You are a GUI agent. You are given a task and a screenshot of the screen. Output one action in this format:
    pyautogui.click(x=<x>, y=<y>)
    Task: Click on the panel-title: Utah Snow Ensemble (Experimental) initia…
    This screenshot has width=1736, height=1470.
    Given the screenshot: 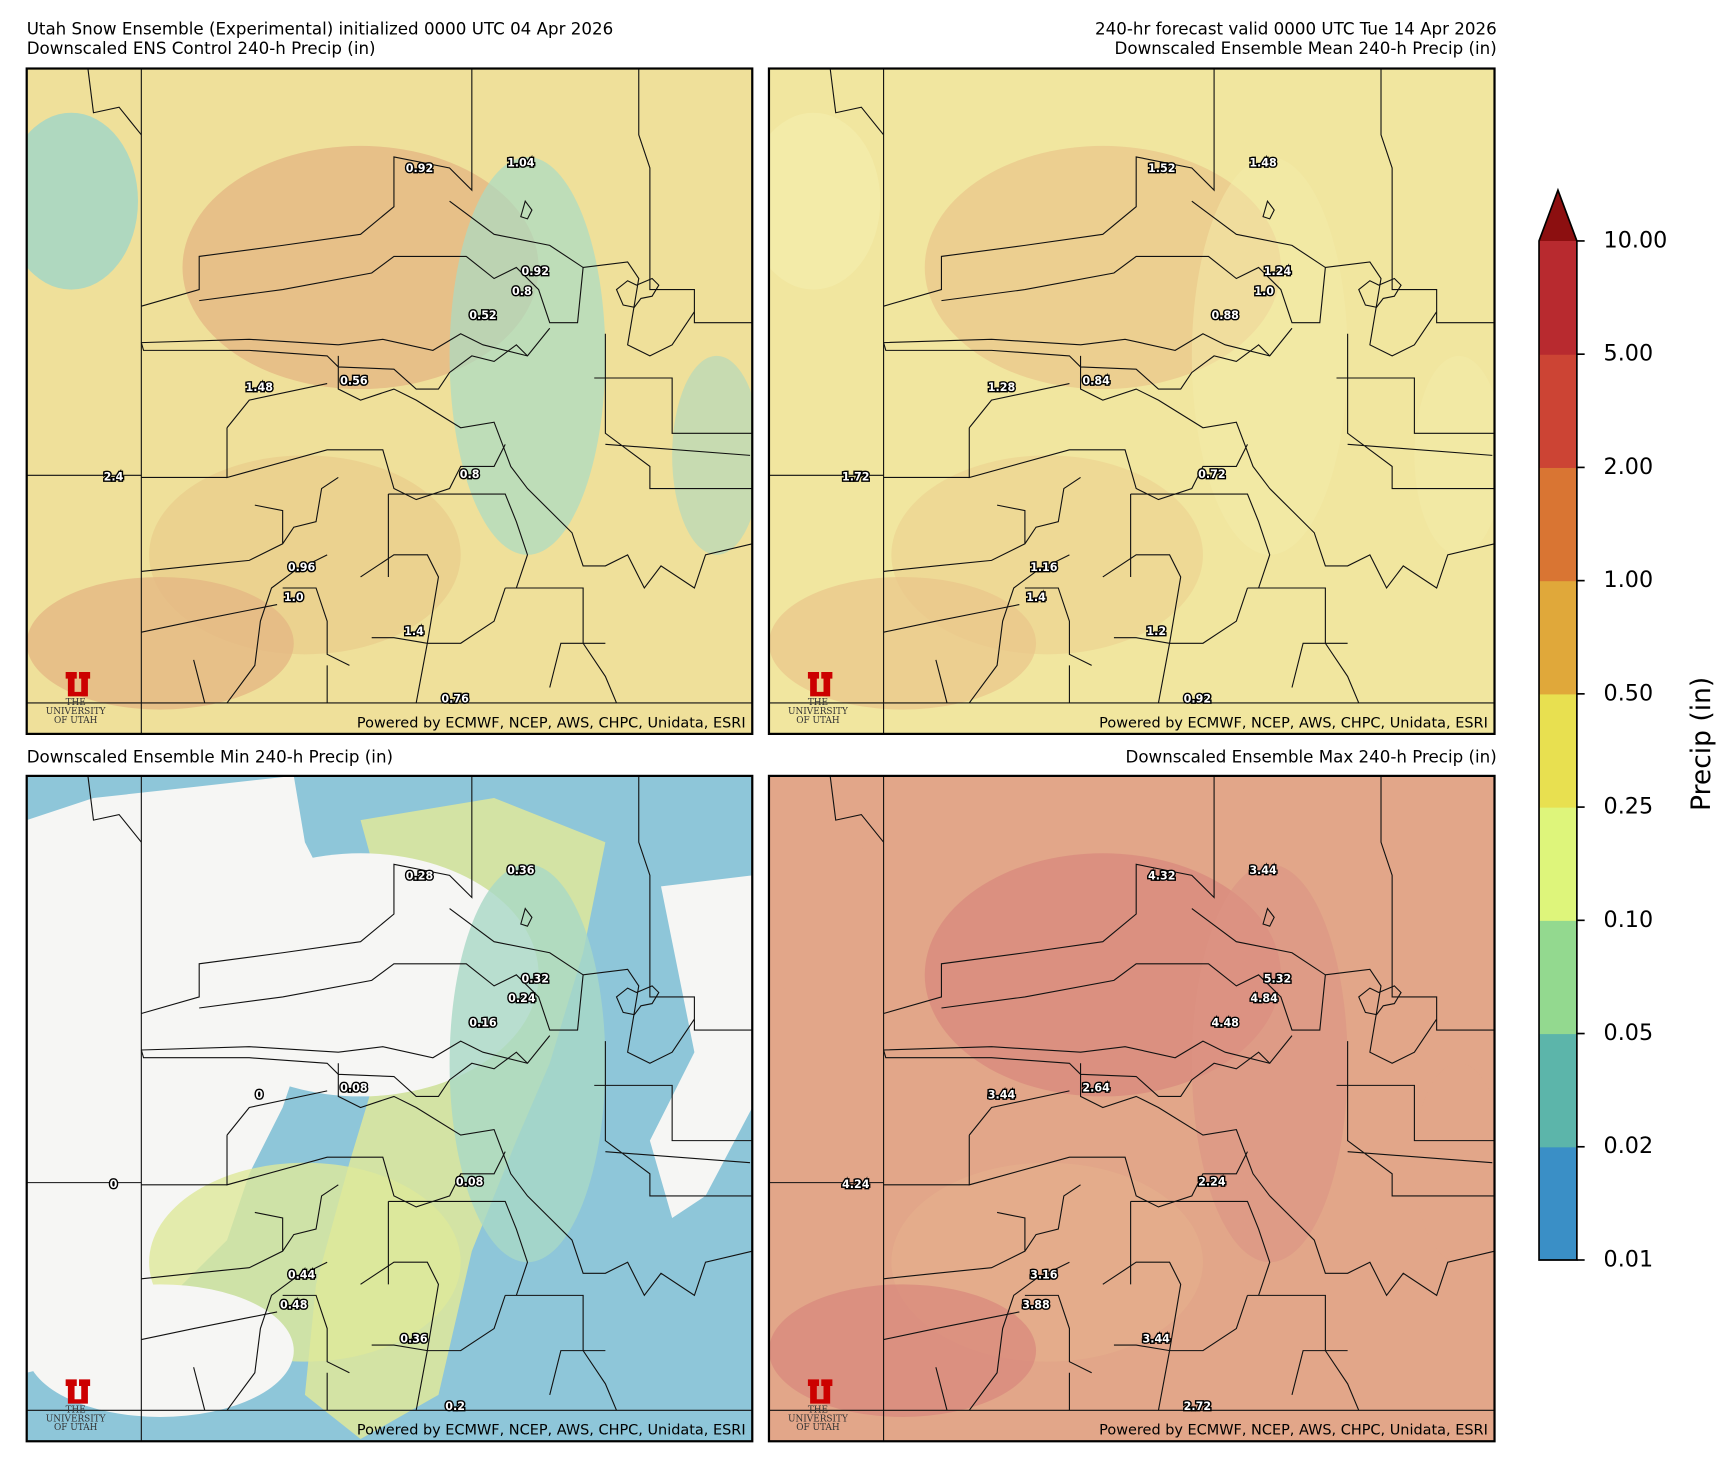 What is the action you would take?
    pyautogui.click(x=320, y=28)
    